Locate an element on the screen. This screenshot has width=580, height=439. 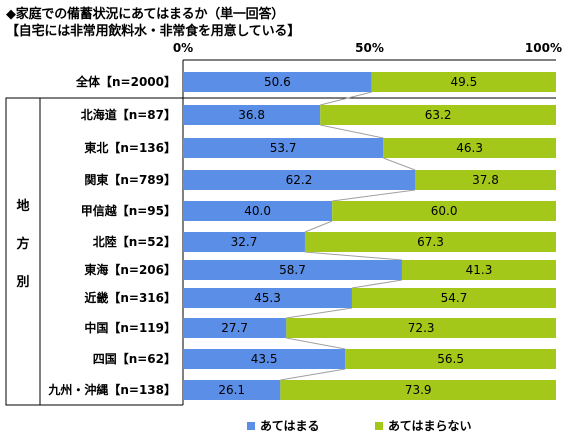
data-label: 58.7 is located at coordinates (292, 270).